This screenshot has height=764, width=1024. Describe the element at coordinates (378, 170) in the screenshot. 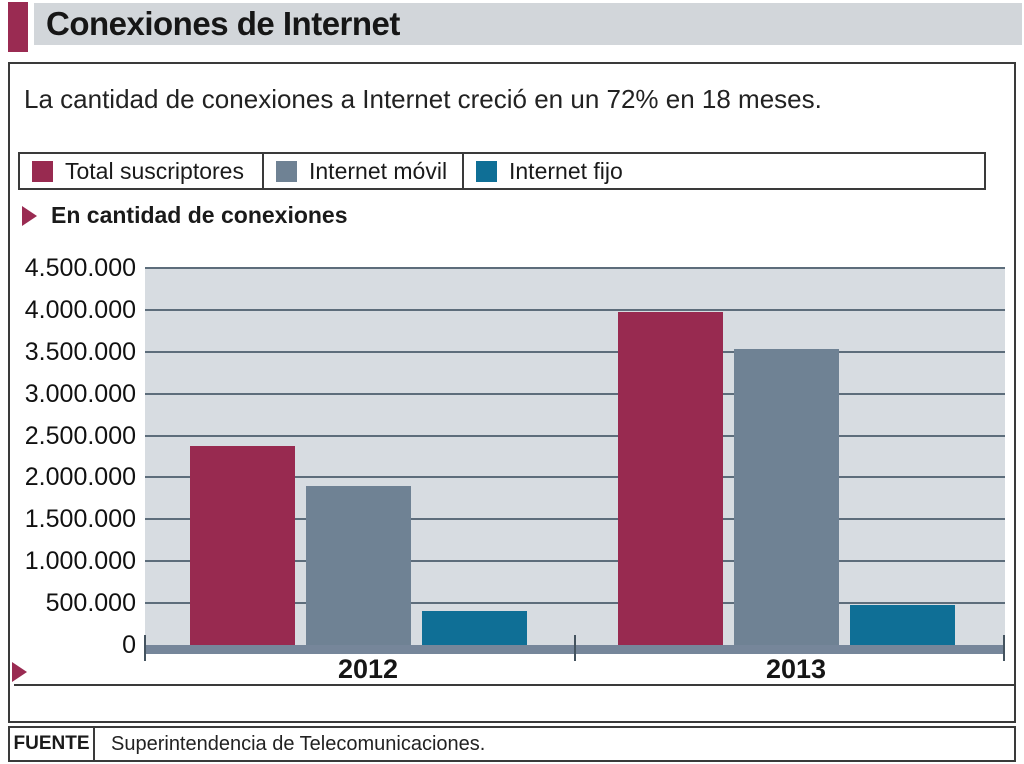

I see `legend-item-label: Internet móvil` at that location.